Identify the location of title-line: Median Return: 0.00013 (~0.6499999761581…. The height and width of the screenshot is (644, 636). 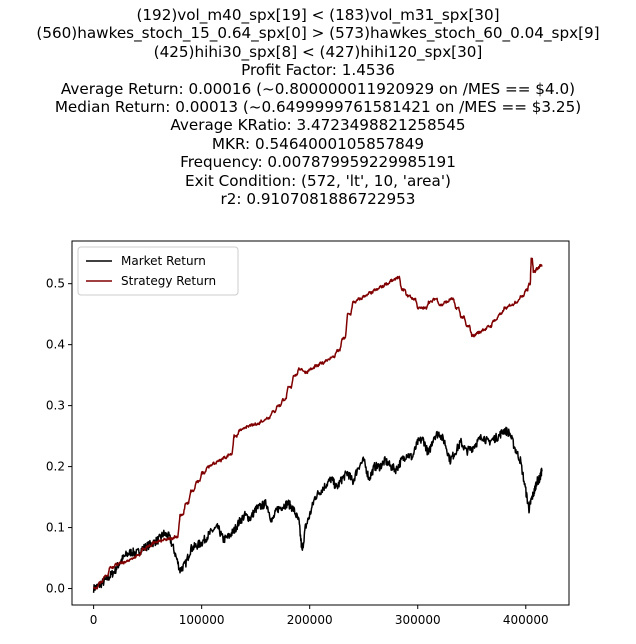
(318, 107).